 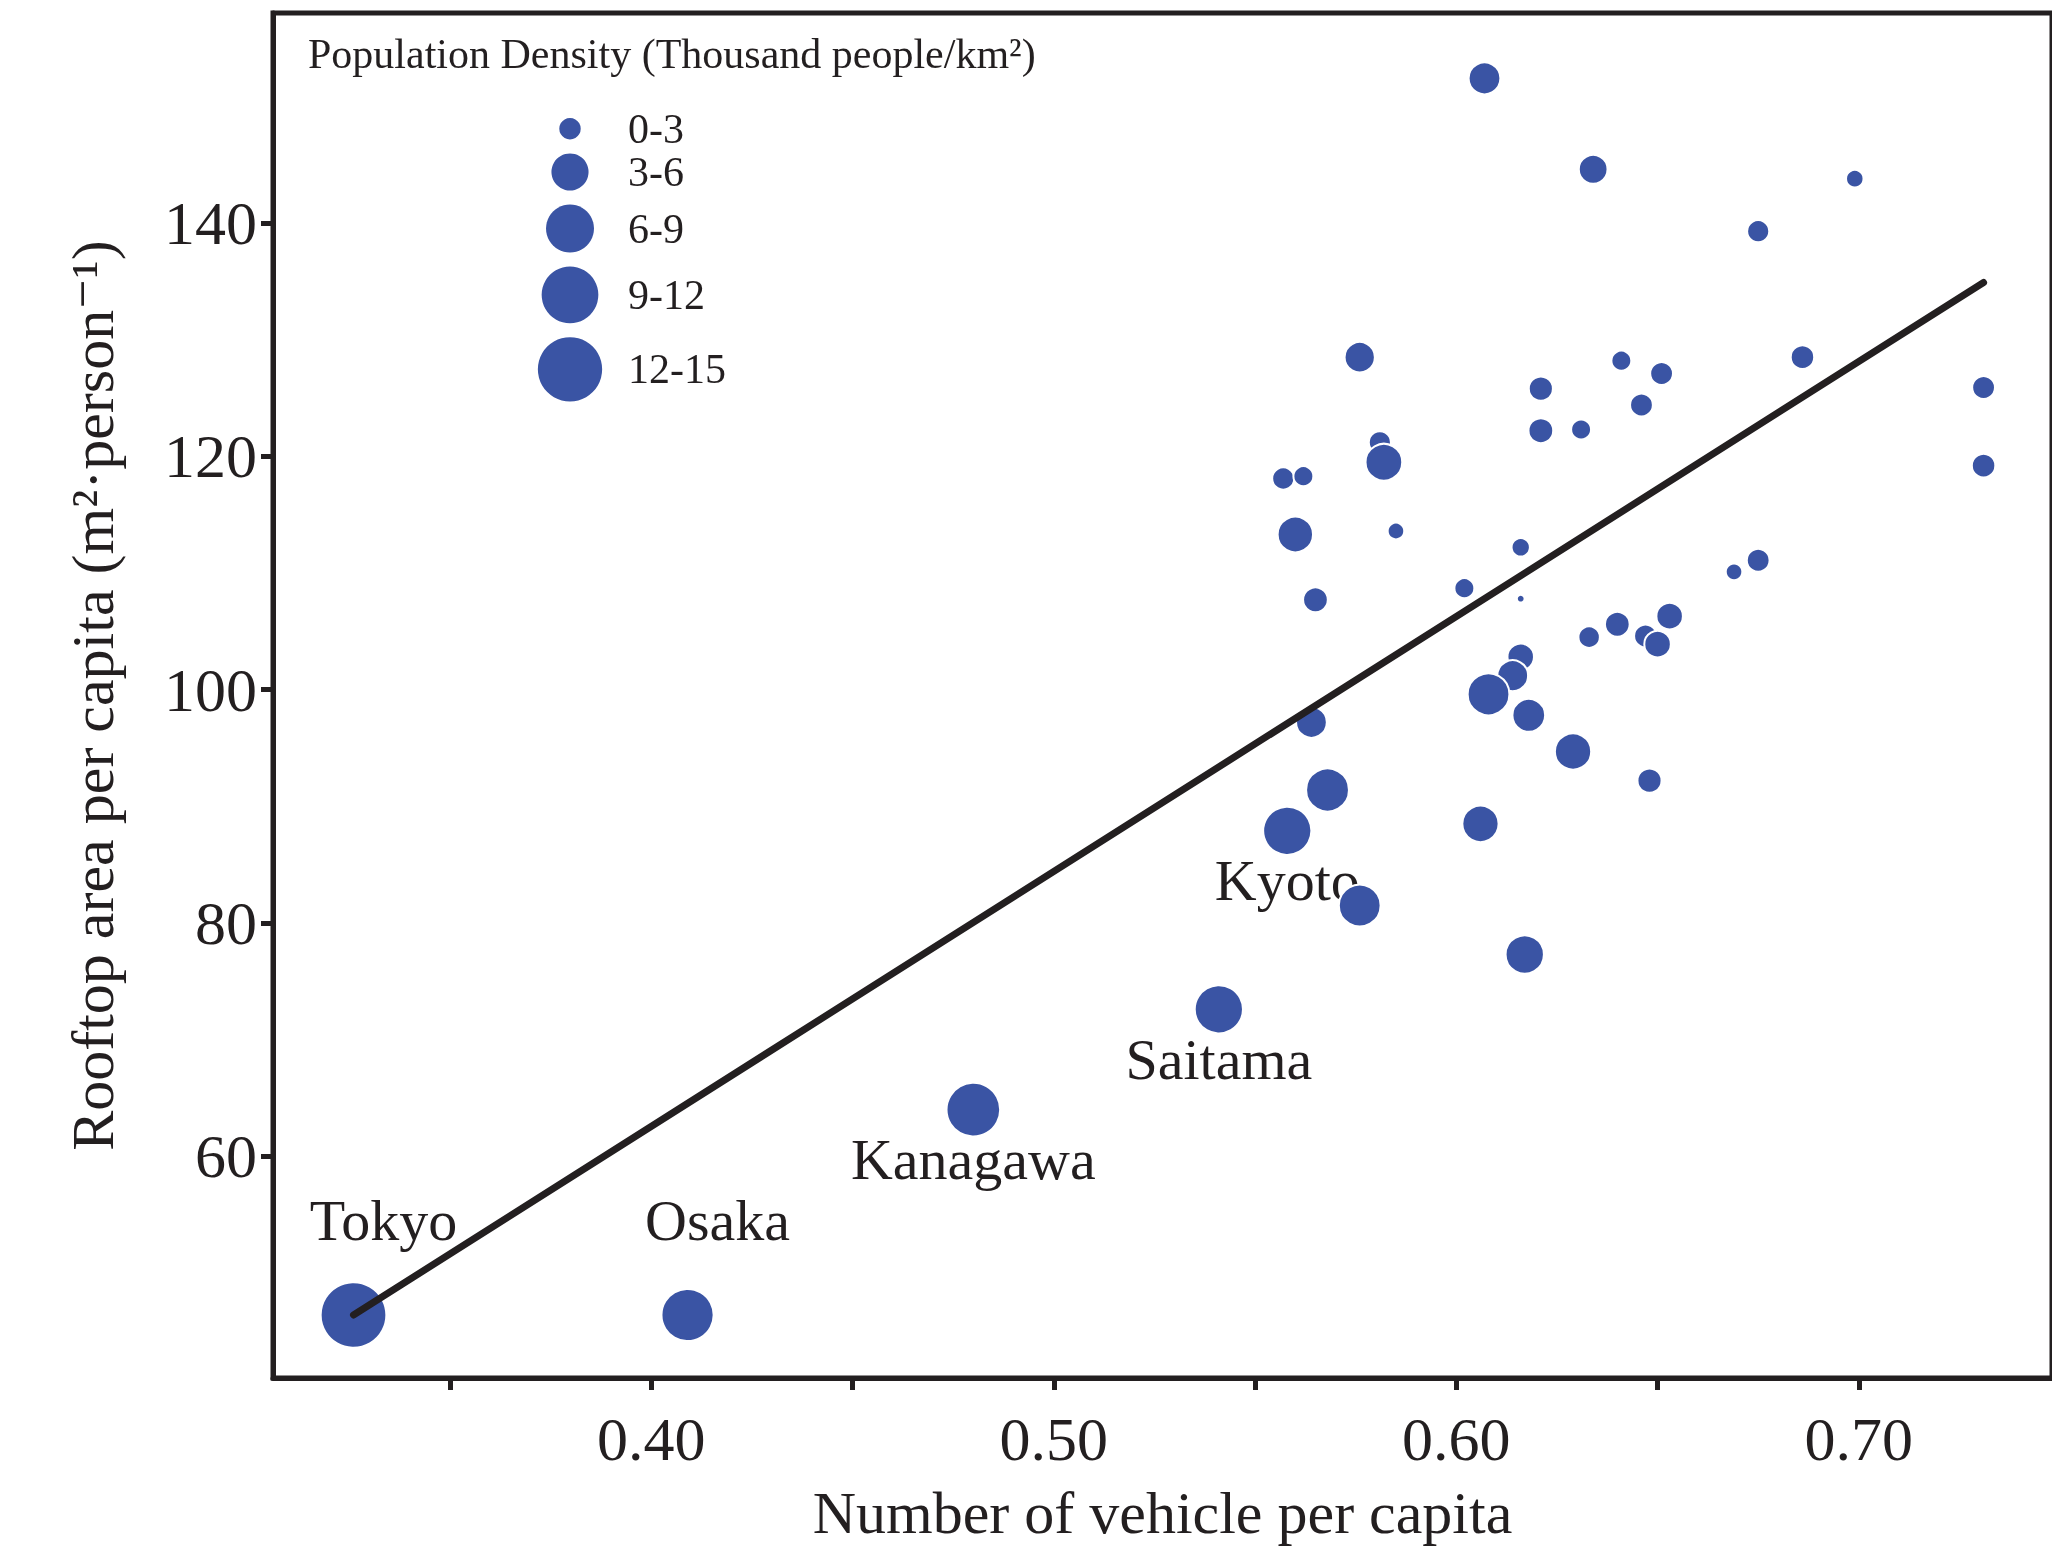 What do you see at coordinates (93, 695) in the screenshot?
I see `y-axis-title: Rooftop area per capita (m²·person⁻¹)` at bounding box center [93, 695].